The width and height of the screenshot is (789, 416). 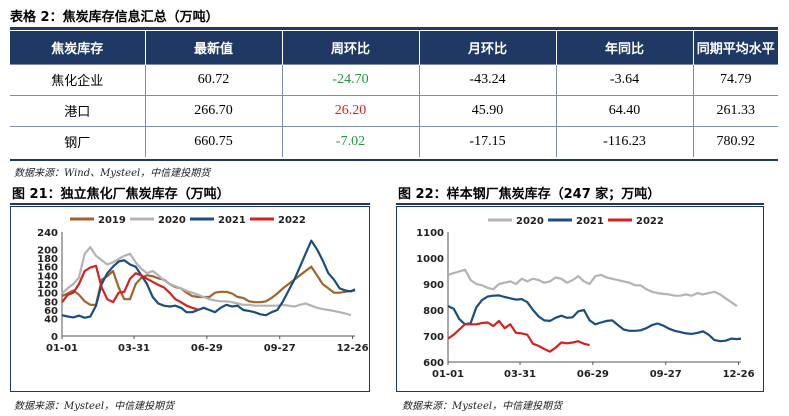 I want to click on y-tick-label: 600, so click(x=433, y=363).